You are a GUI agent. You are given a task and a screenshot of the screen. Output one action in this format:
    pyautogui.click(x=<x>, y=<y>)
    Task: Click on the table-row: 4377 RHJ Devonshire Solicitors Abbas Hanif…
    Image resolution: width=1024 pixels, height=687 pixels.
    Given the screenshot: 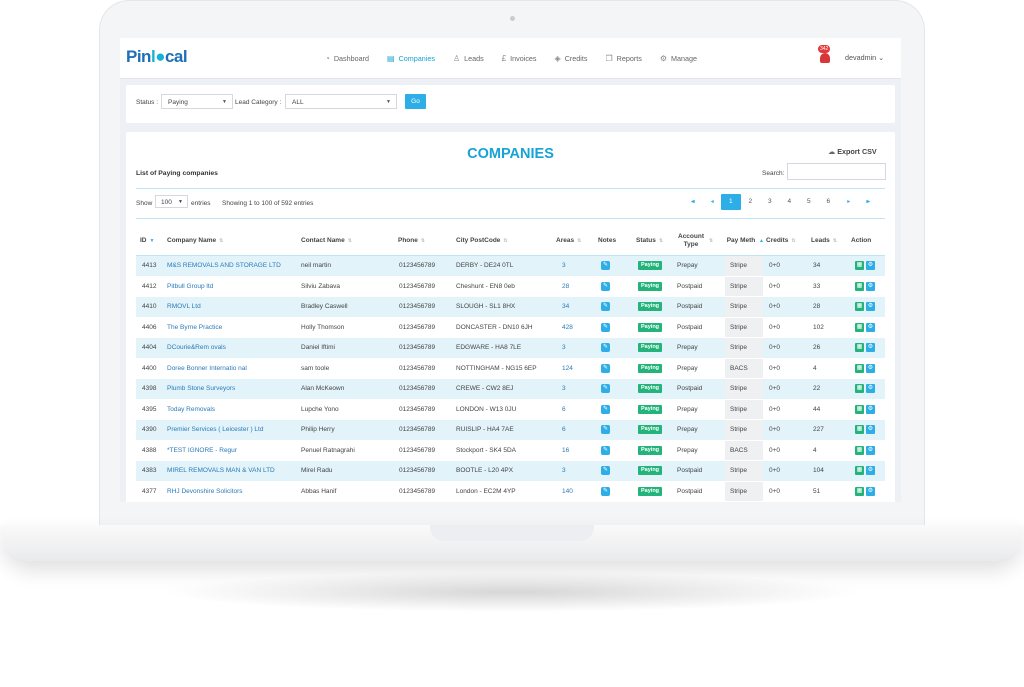 What is the action you would take?
    pyautogui.click(x=510, y=491)
    